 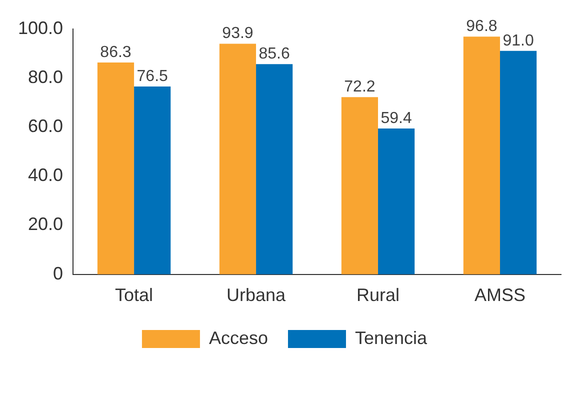 What do you see at coordinates (396, 118) in the screenshot?
I see `data-label: 59.4` at bounding box center [396, 118].